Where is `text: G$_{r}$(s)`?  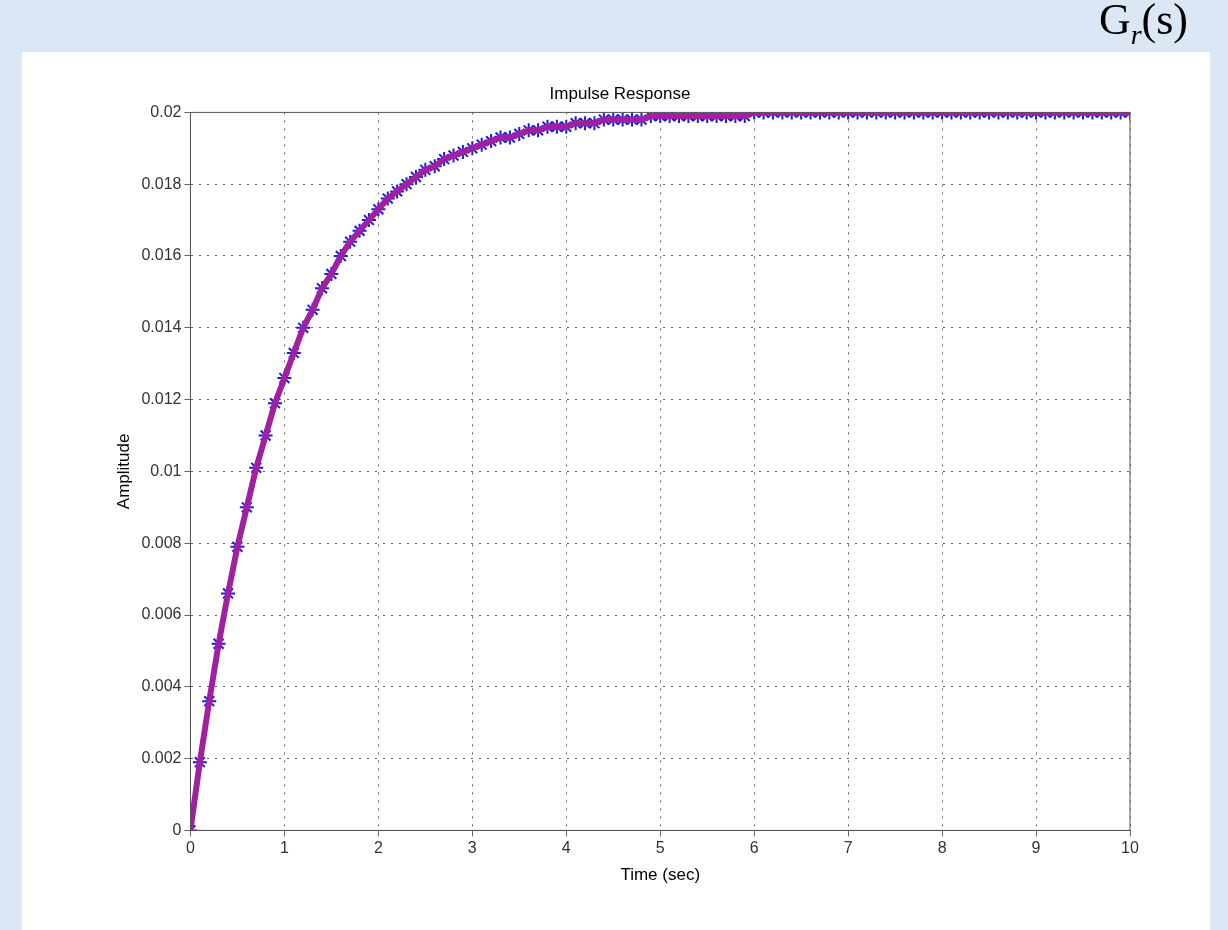 text: G$_{r}$(s) is located at coordinates (1143, 25).